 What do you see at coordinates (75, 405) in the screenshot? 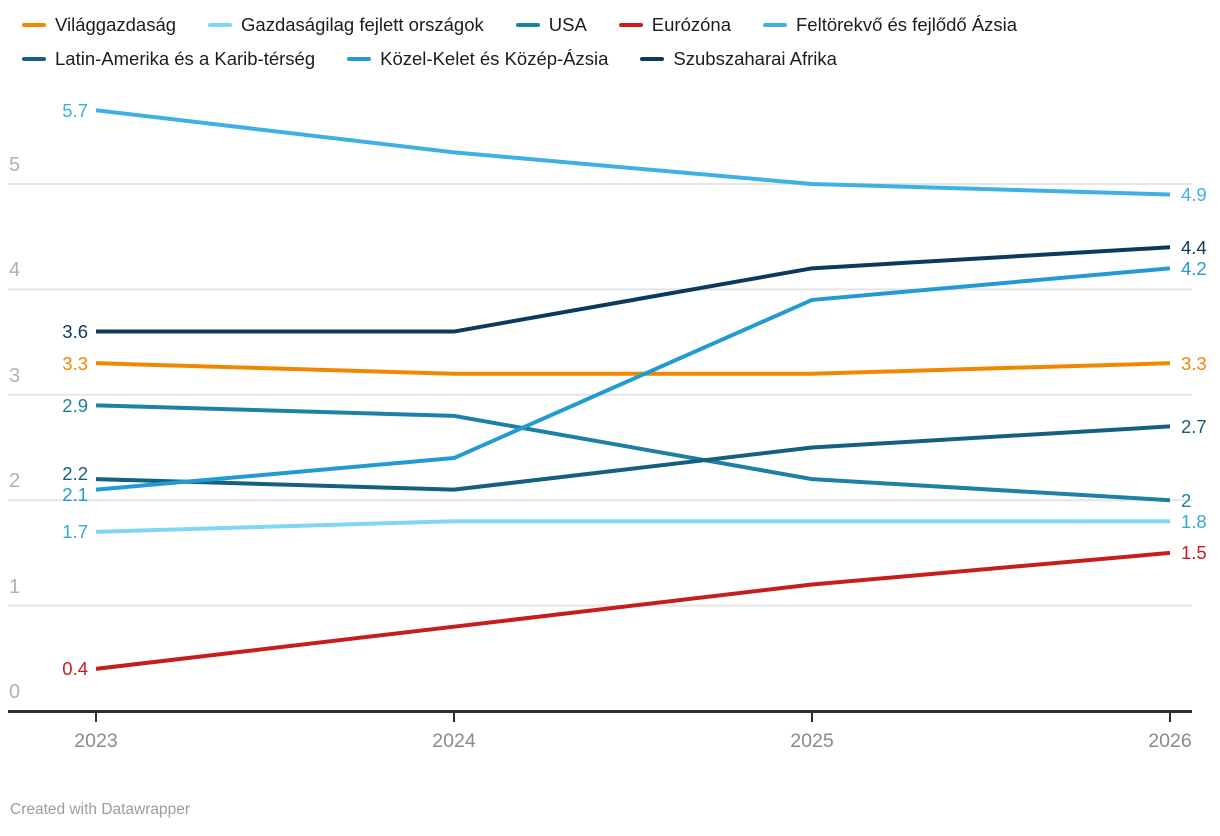
I see `value-label-start: 2.9` at bounding box center [75, 405].